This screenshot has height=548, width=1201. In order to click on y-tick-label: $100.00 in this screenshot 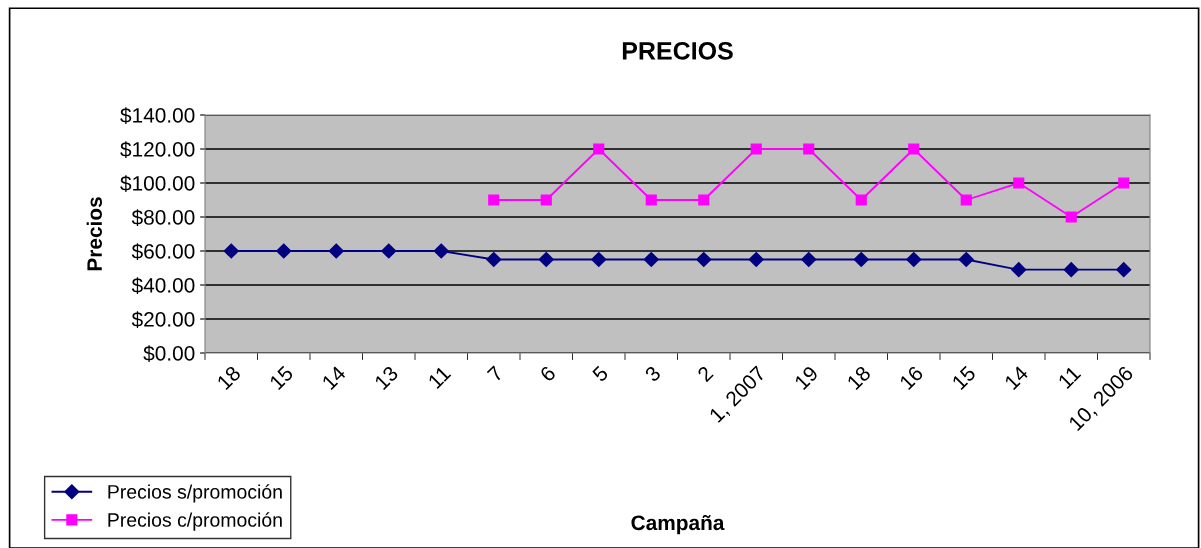, I will do `click(157, 183)`.